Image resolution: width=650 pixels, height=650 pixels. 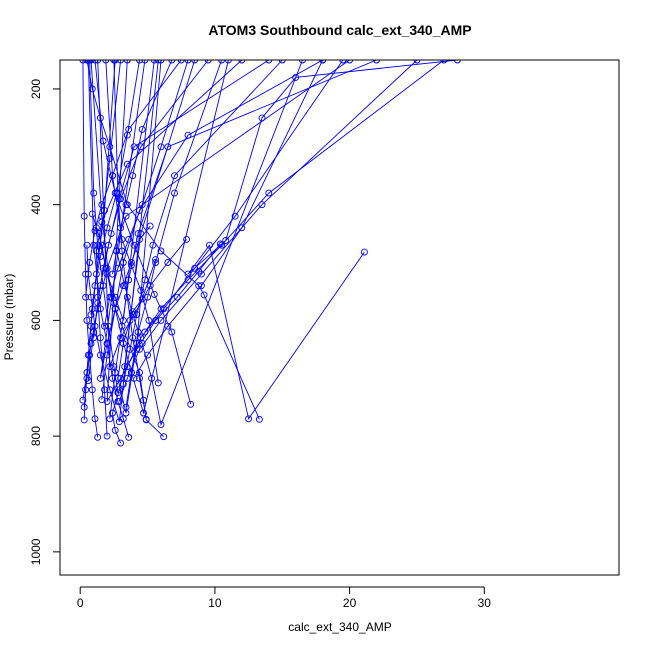 What do you see at coordinates (339, 627) in the screenshot?
I see `x-axis-label: calc_ext_340_AMP` at bounding box center [339, 627].